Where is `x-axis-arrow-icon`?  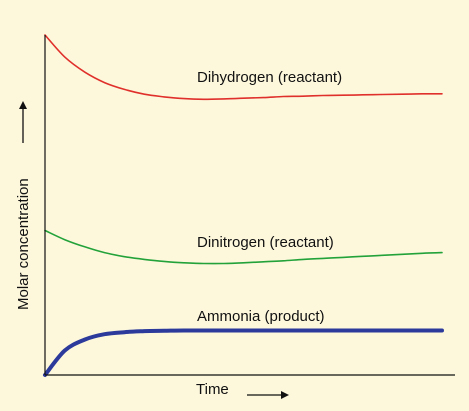
x-axis-arrow-icon is located at coordinates (268, 395).